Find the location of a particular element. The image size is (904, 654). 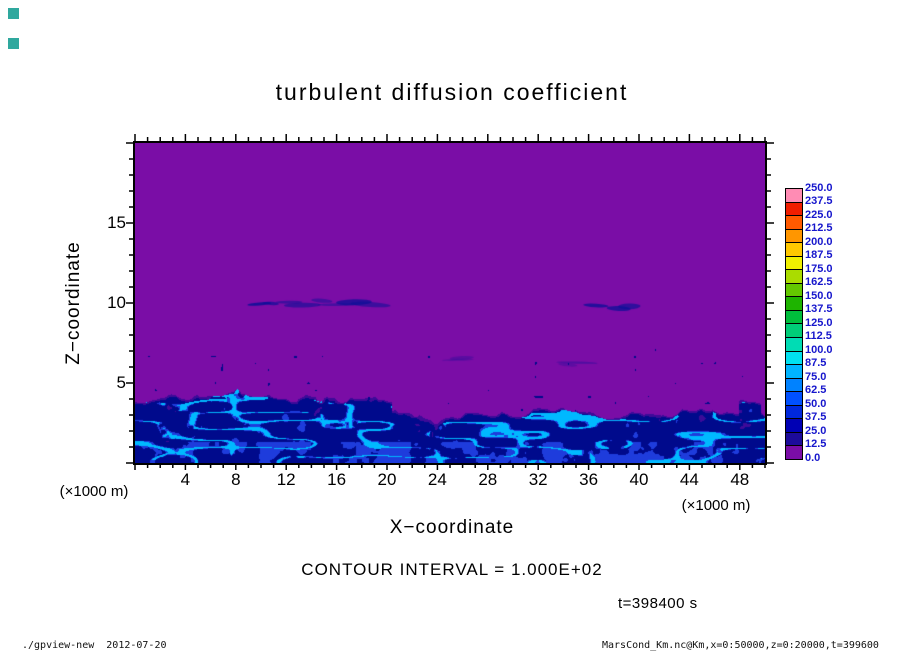

colorbar-level-label: 162.5 is located at coordinates (819, 282).